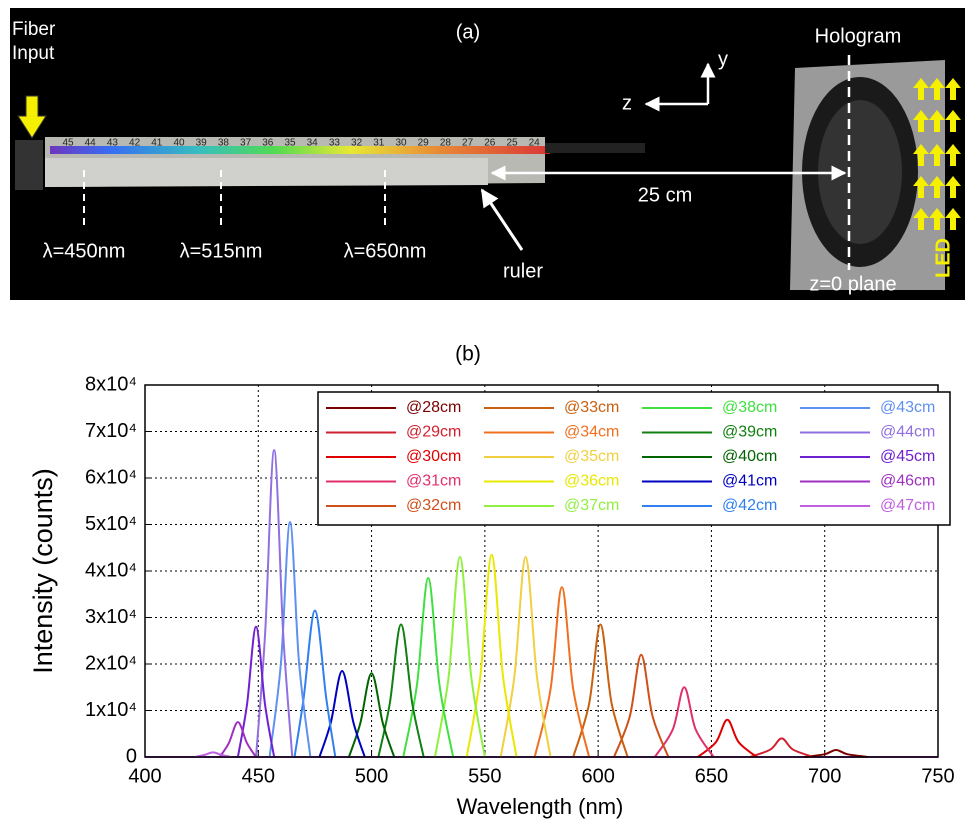  I want to click on x-tick-label: 700, so click(824, 776).